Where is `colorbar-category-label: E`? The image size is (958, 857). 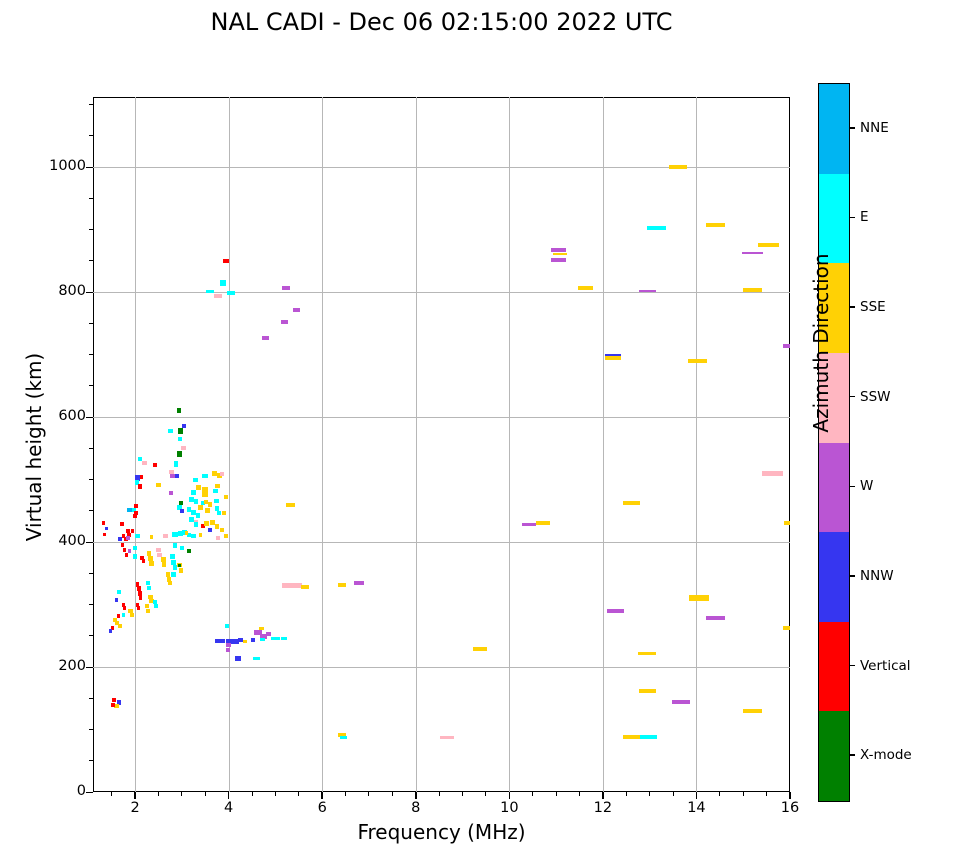 colorbar-category-label: E is located at coordinates (864, 217).